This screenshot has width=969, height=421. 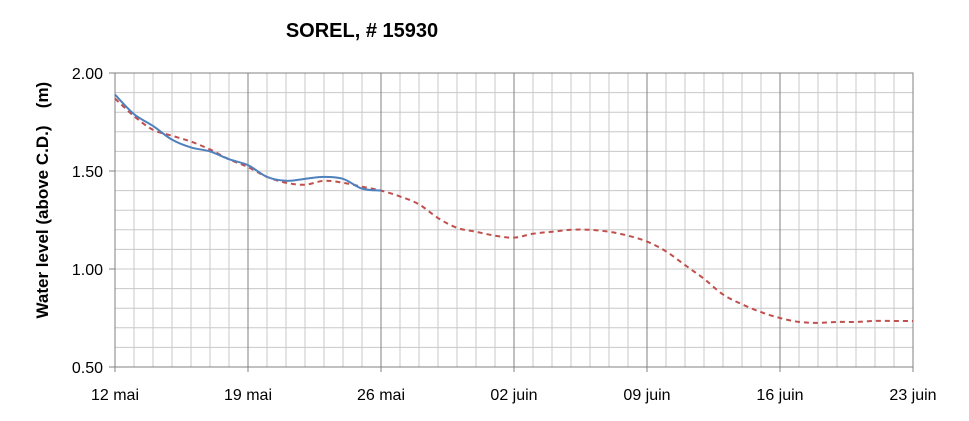 What do you see at coordinates (87, 368) in the screenshot?
I see `y-tick-label: 0.50` at bounding box center [87, 368].